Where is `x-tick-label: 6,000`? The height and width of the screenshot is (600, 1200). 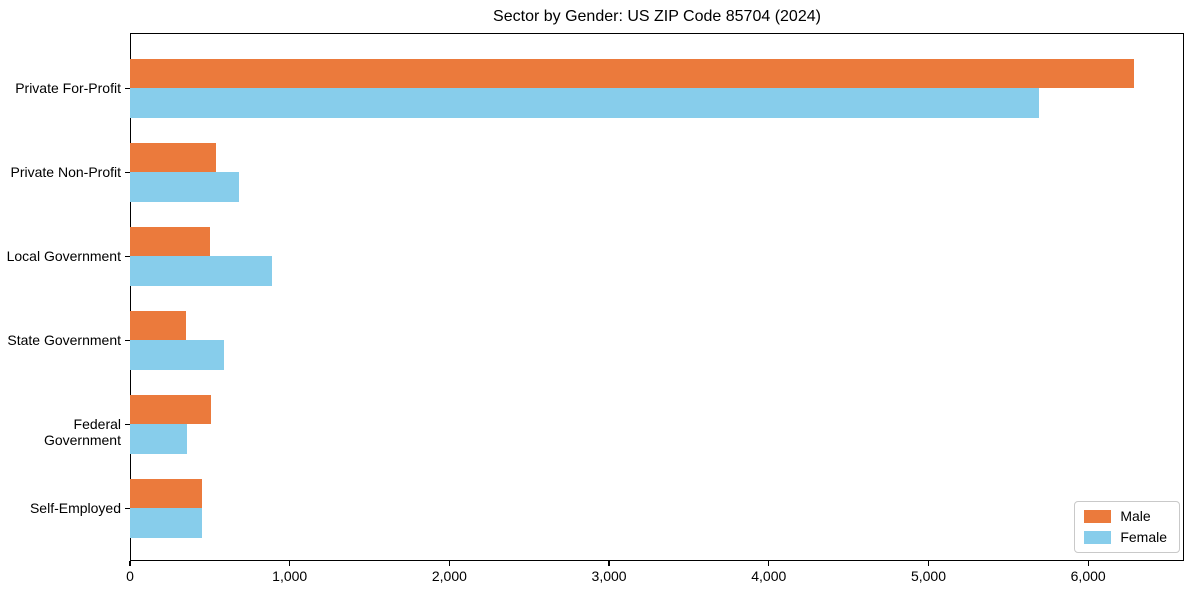 x-tick-label: 6,000 is located at coordinates (1088, 576).